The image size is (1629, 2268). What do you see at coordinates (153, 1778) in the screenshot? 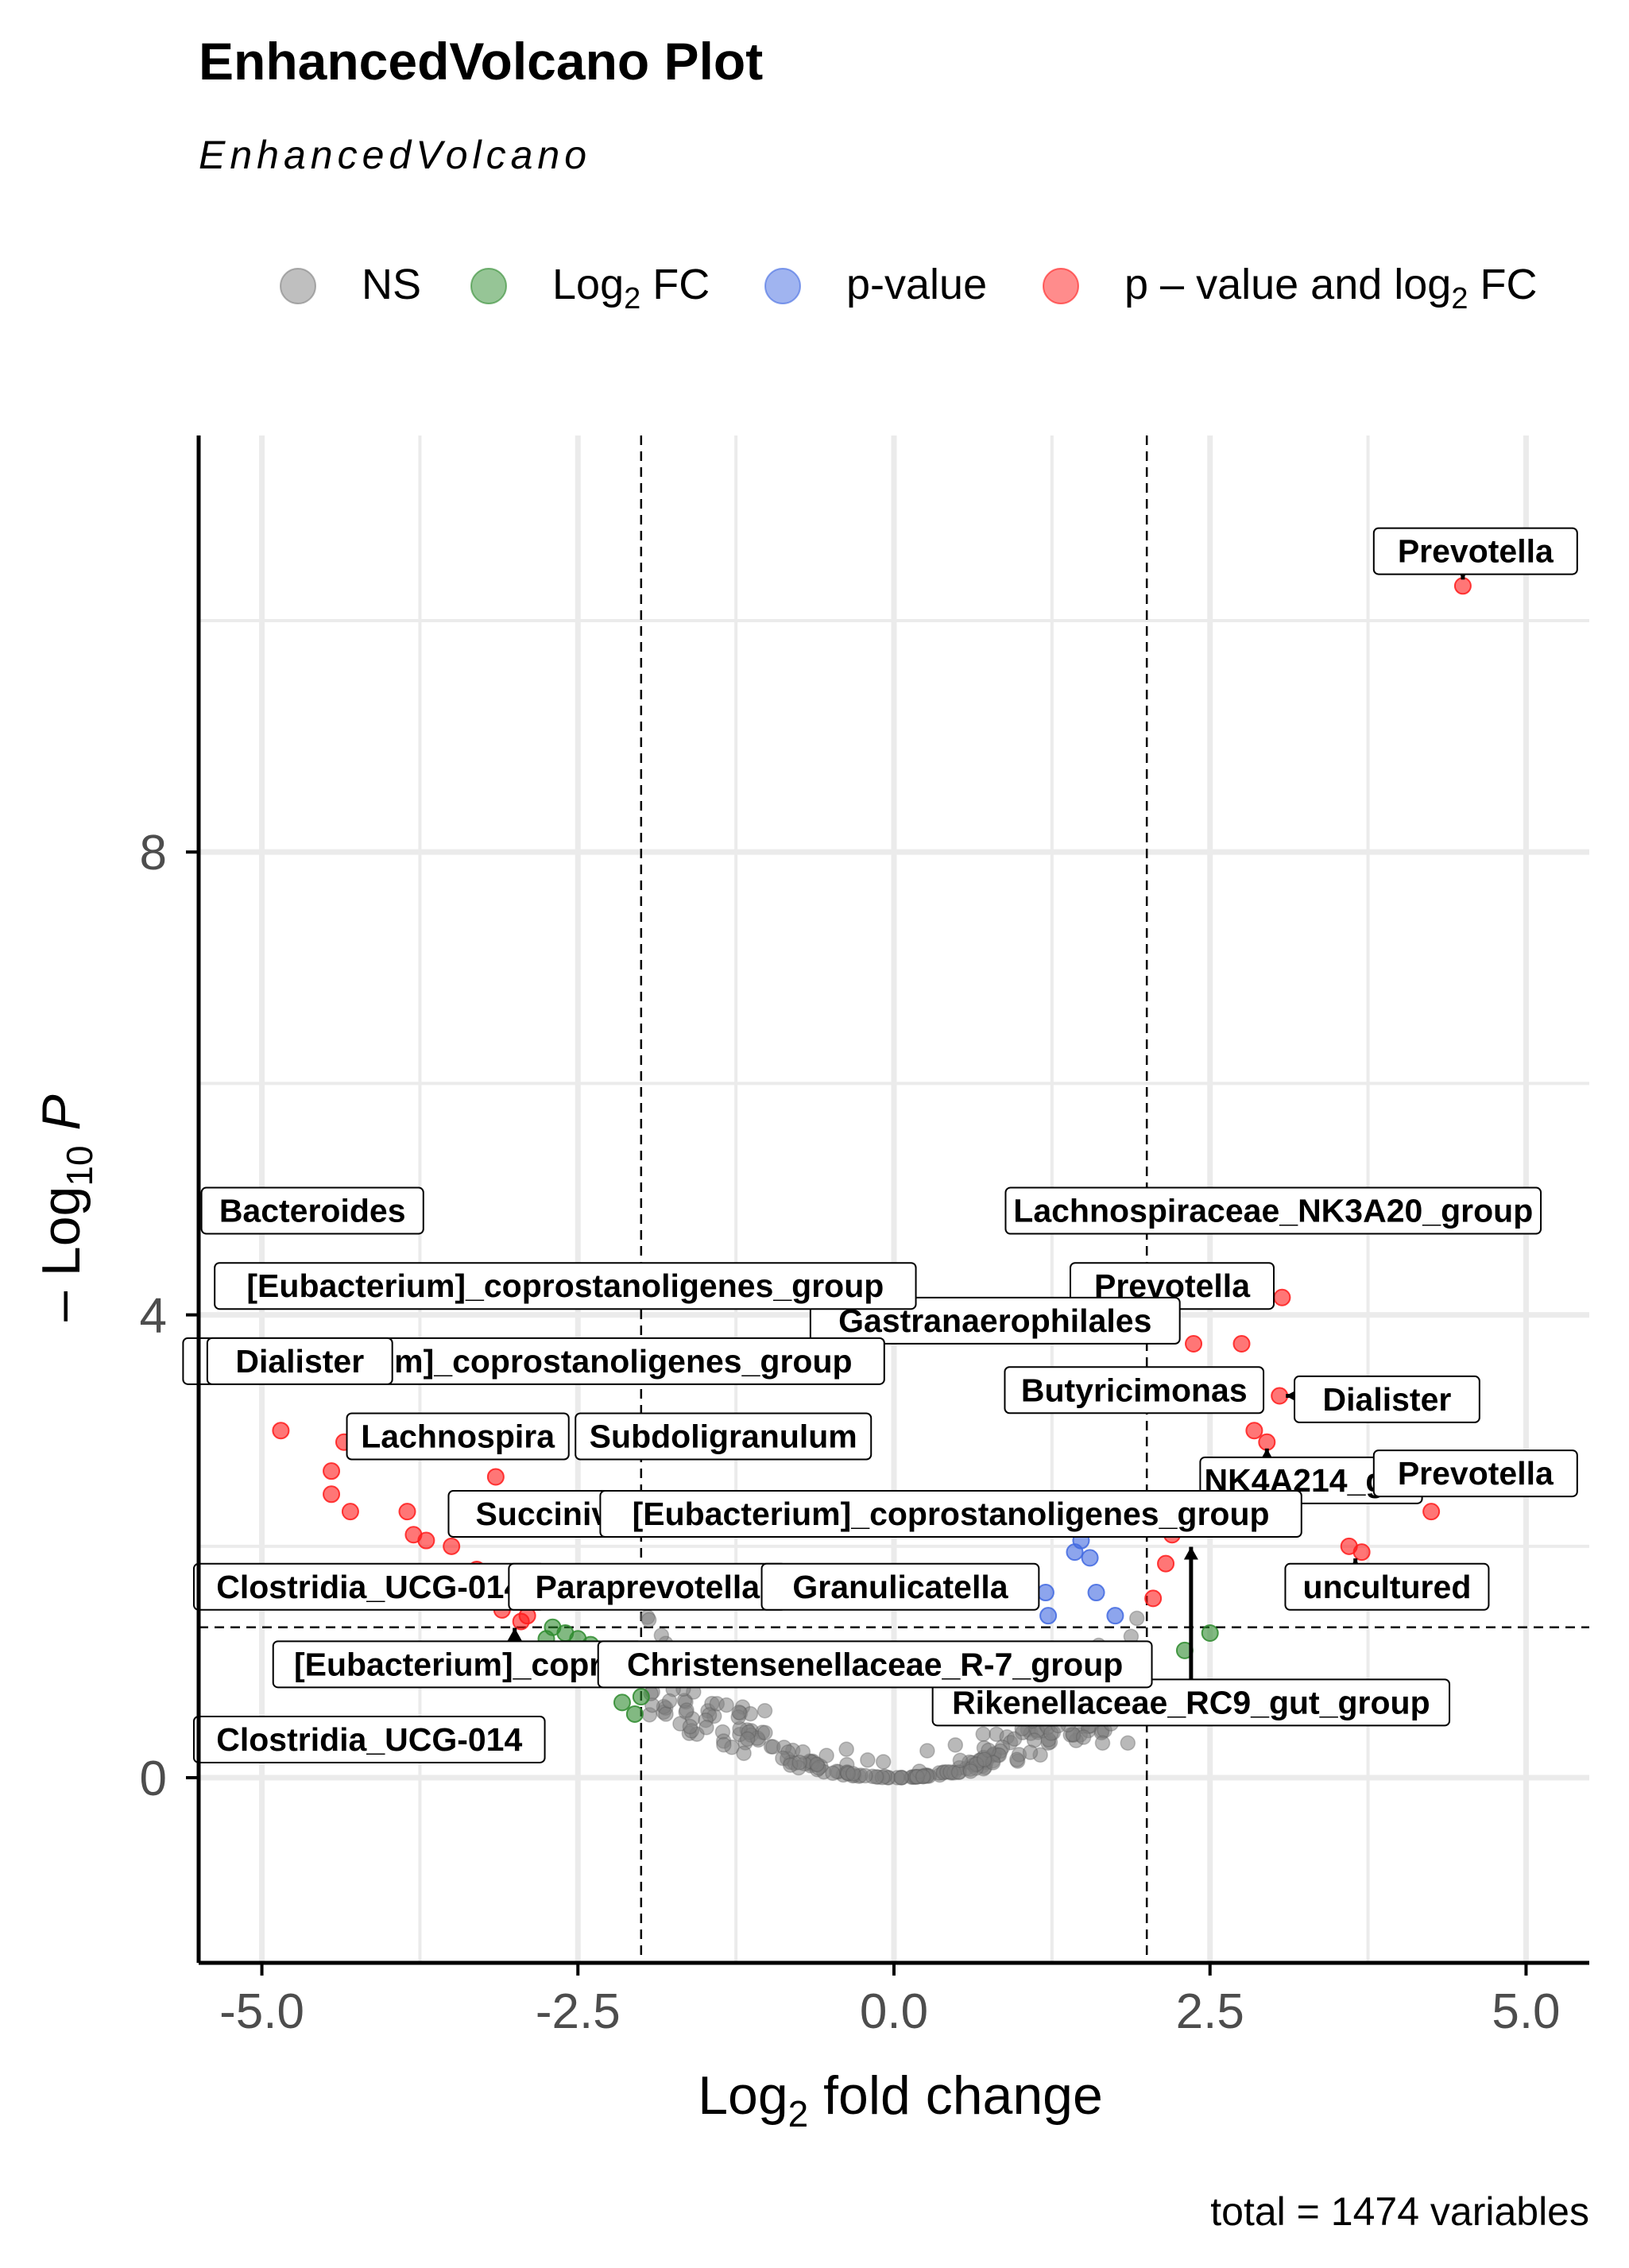
I see `y-tick-label: 0` at bounding box center [153, 1778].